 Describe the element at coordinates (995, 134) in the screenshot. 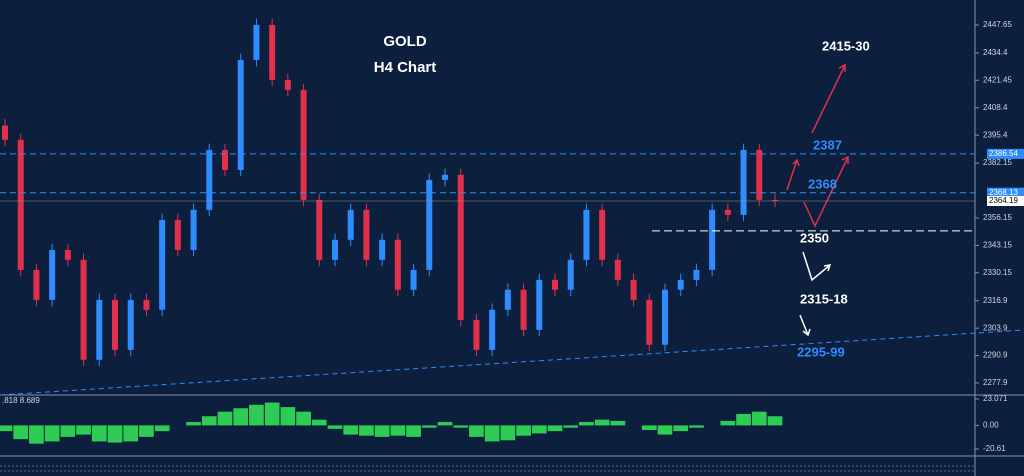

I see `y-tick-label: 2395.4` at that location.